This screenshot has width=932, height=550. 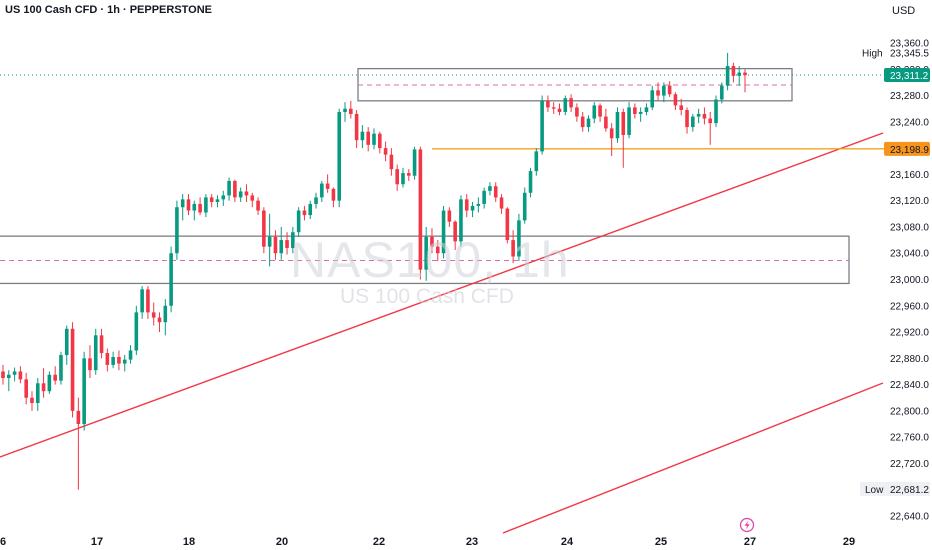 I want to click on x-tick-label: 24, so click(x=567, y=542).